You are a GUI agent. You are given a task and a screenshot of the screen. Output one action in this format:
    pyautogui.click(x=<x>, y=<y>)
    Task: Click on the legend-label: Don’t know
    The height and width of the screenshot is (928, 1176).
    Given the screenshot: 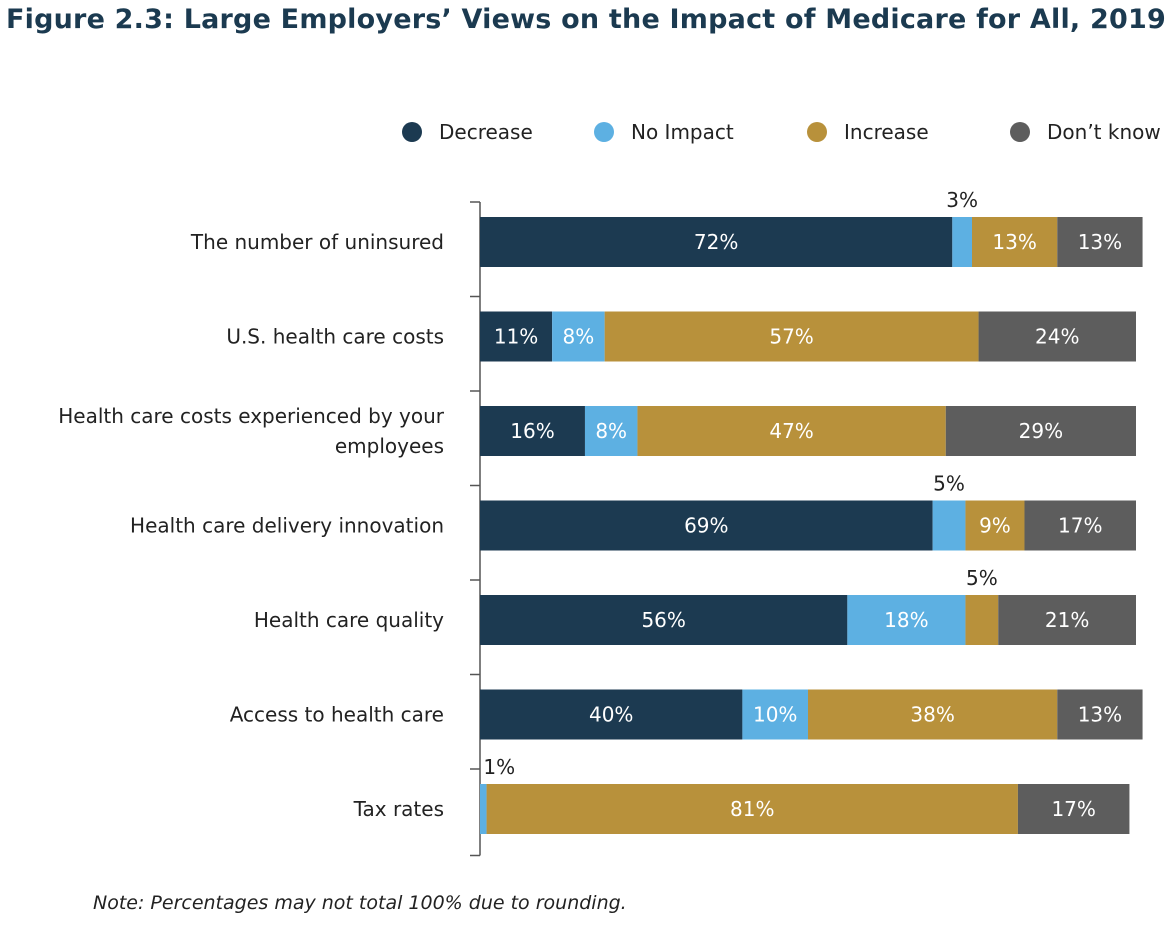 What is the action you would take?
    pyautogui.click(x=1104, y=132)
    